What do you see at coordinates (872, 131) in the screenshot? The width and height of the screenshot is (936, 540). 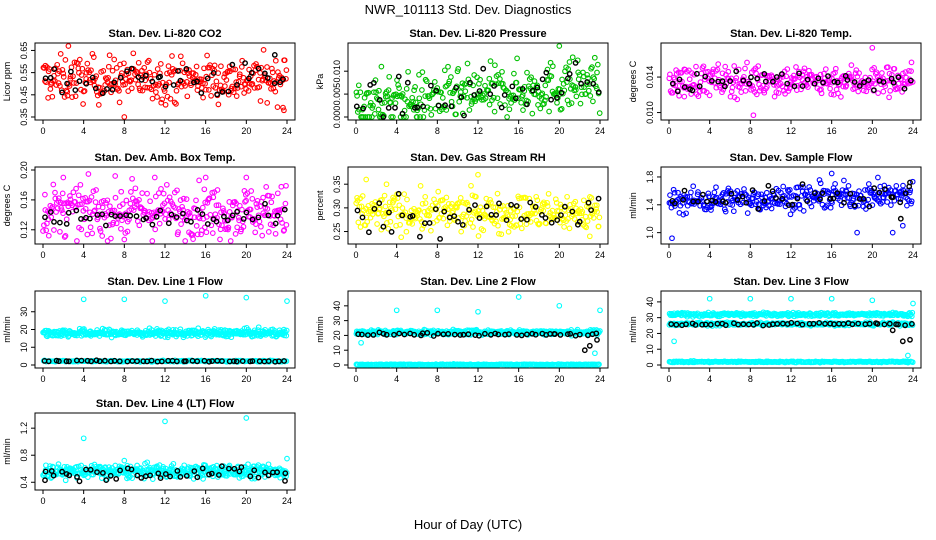 I see `x-tick-label: 20` at bounding box center [872, 131].